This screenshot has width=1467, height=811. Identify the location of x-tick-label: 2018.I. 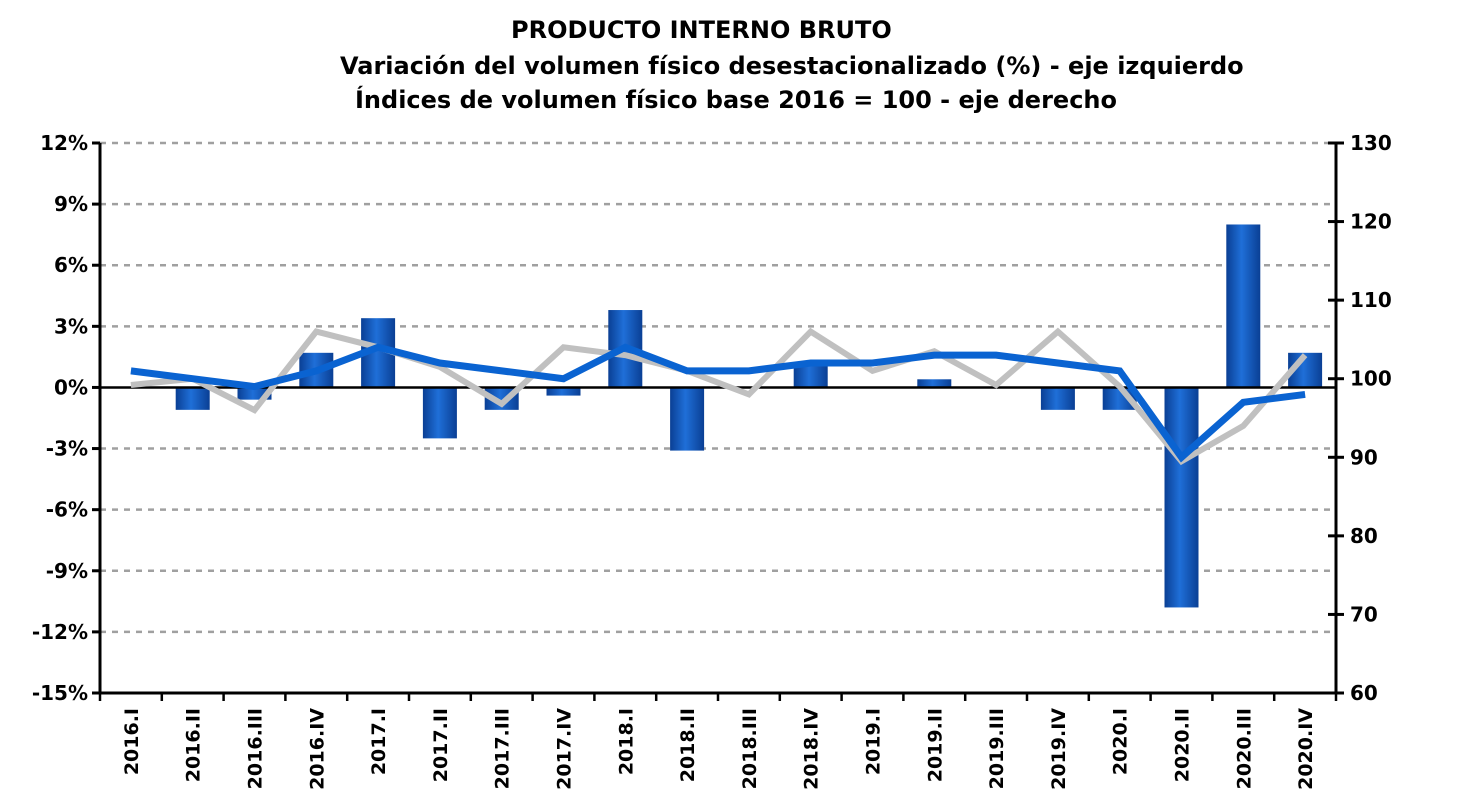
(626, 741).